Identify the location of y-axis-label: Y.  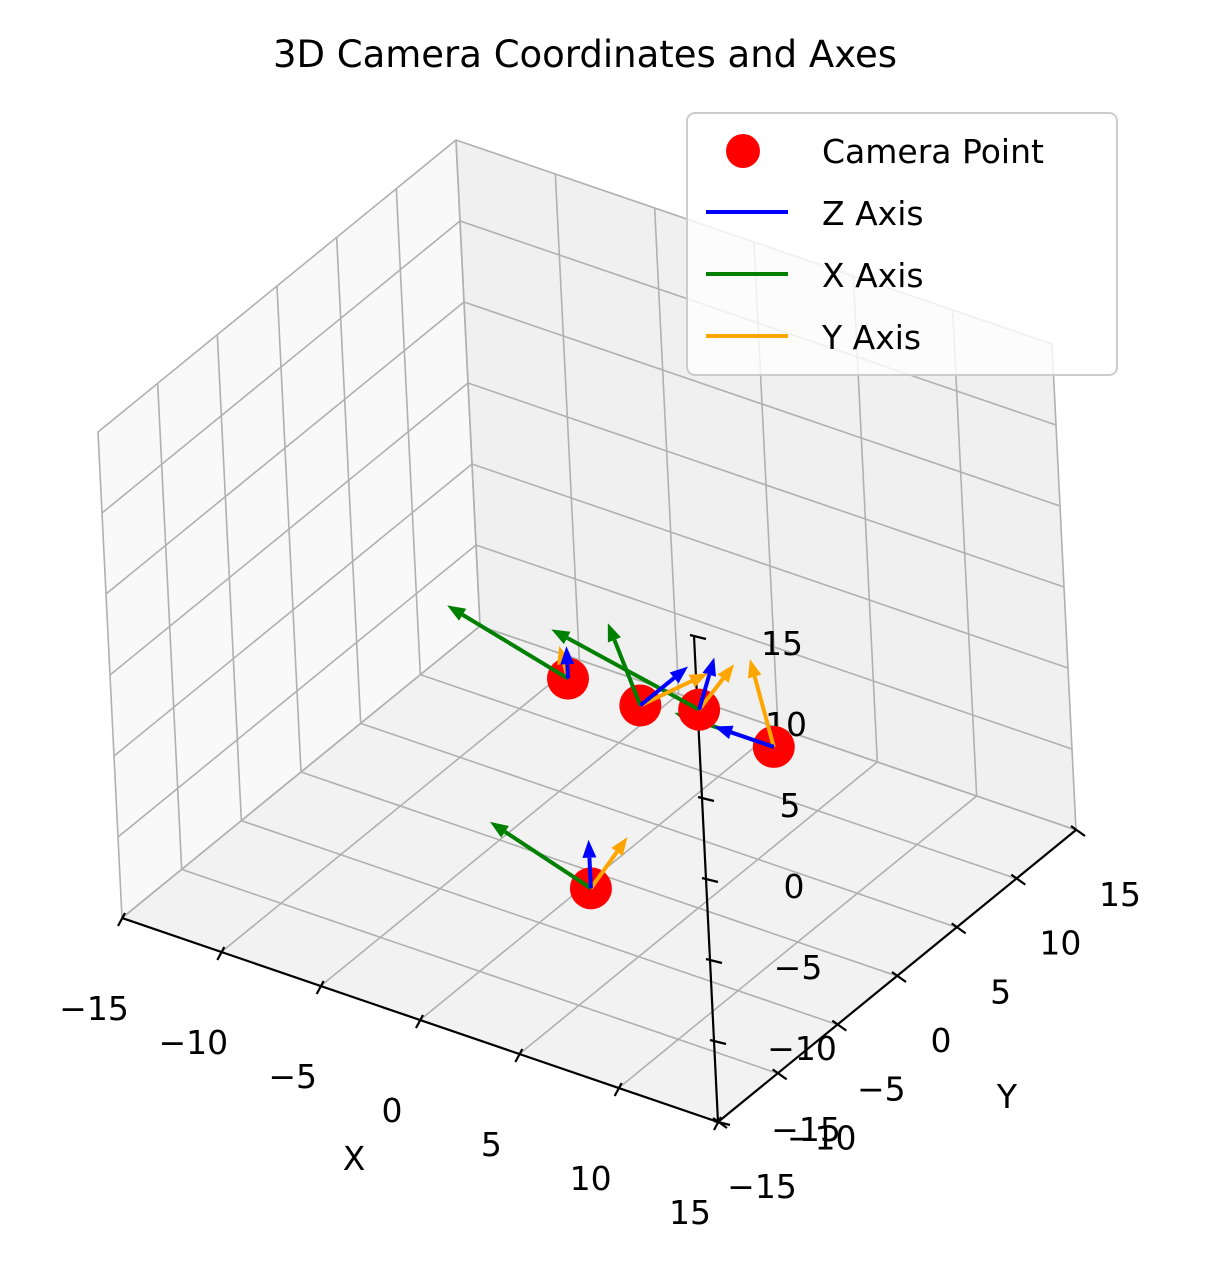
(1007, 1096).